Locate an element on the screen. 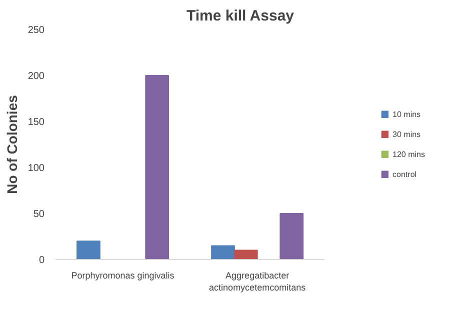 This screenshot has width=449, height=324. x-tick-label: Porphyromonas gingivalis is located at coordinates (123, 275).